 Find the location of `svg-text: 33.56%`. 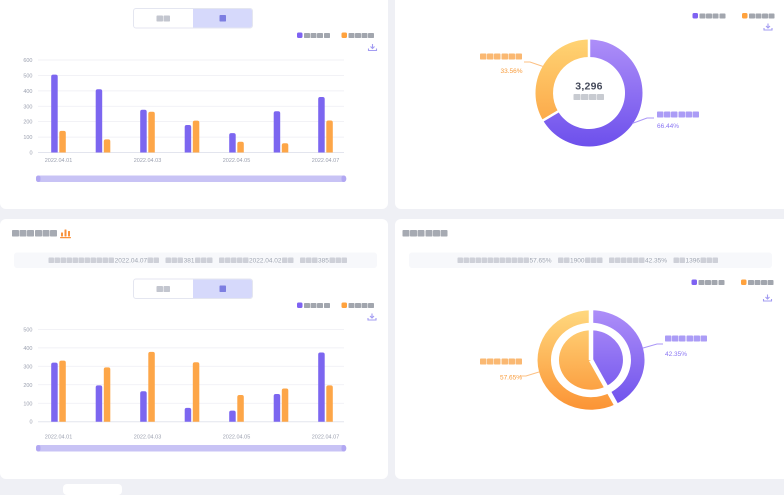

svg-text: 33.56% is located at coordinates (511, 71).